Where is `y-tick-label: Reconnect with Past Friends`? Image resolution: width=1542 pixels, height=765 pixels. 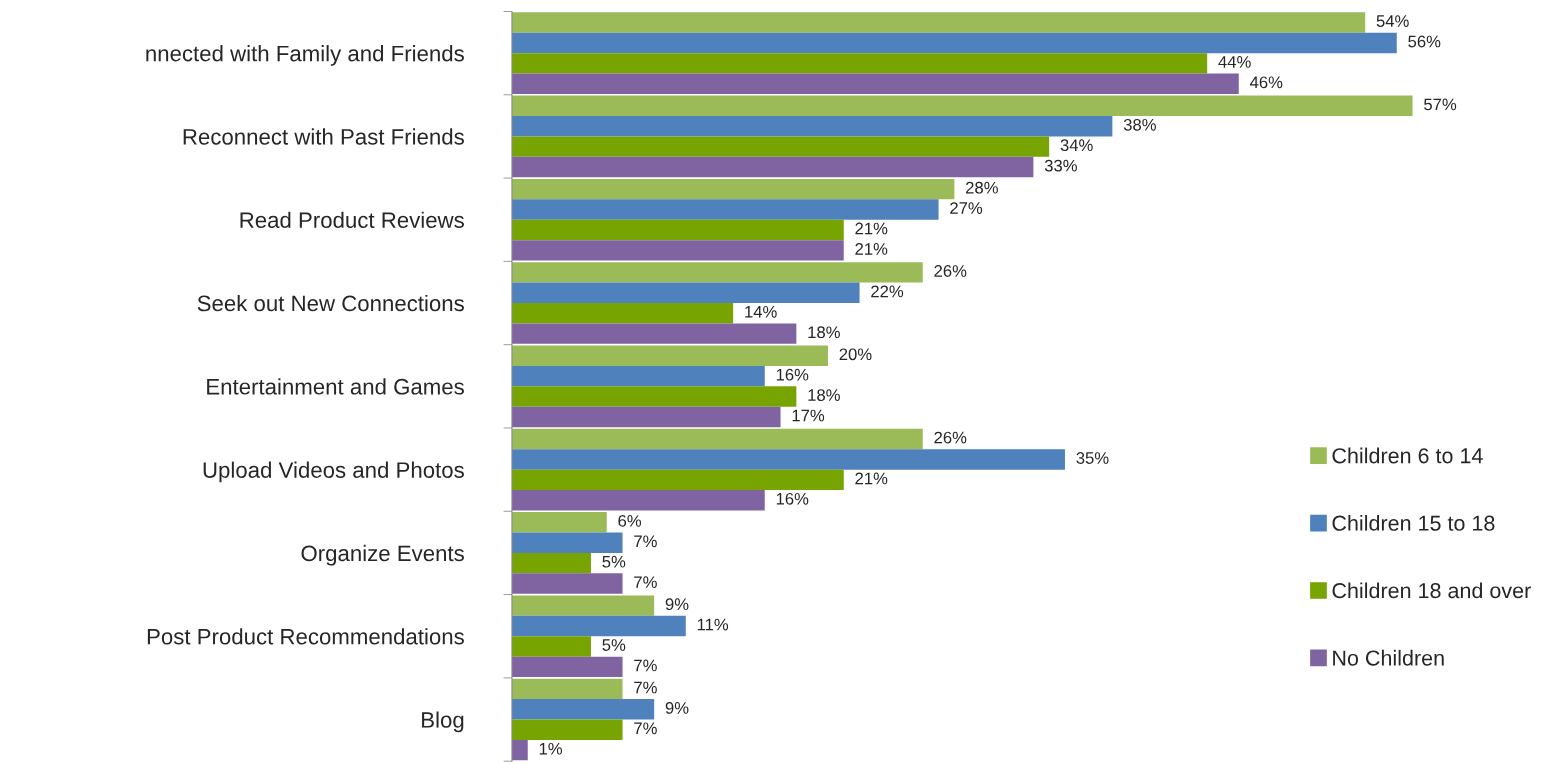
y-tick-label: Reconnect with Past Friends is located at coordinates (323, 136).